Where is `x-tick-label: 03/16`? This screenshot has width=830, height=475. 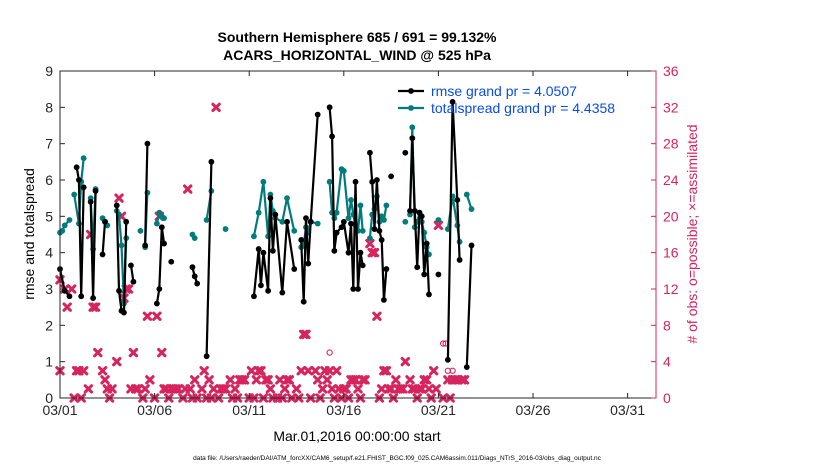
x-tick-label: 03/16 is located at coordinates (343, 410).